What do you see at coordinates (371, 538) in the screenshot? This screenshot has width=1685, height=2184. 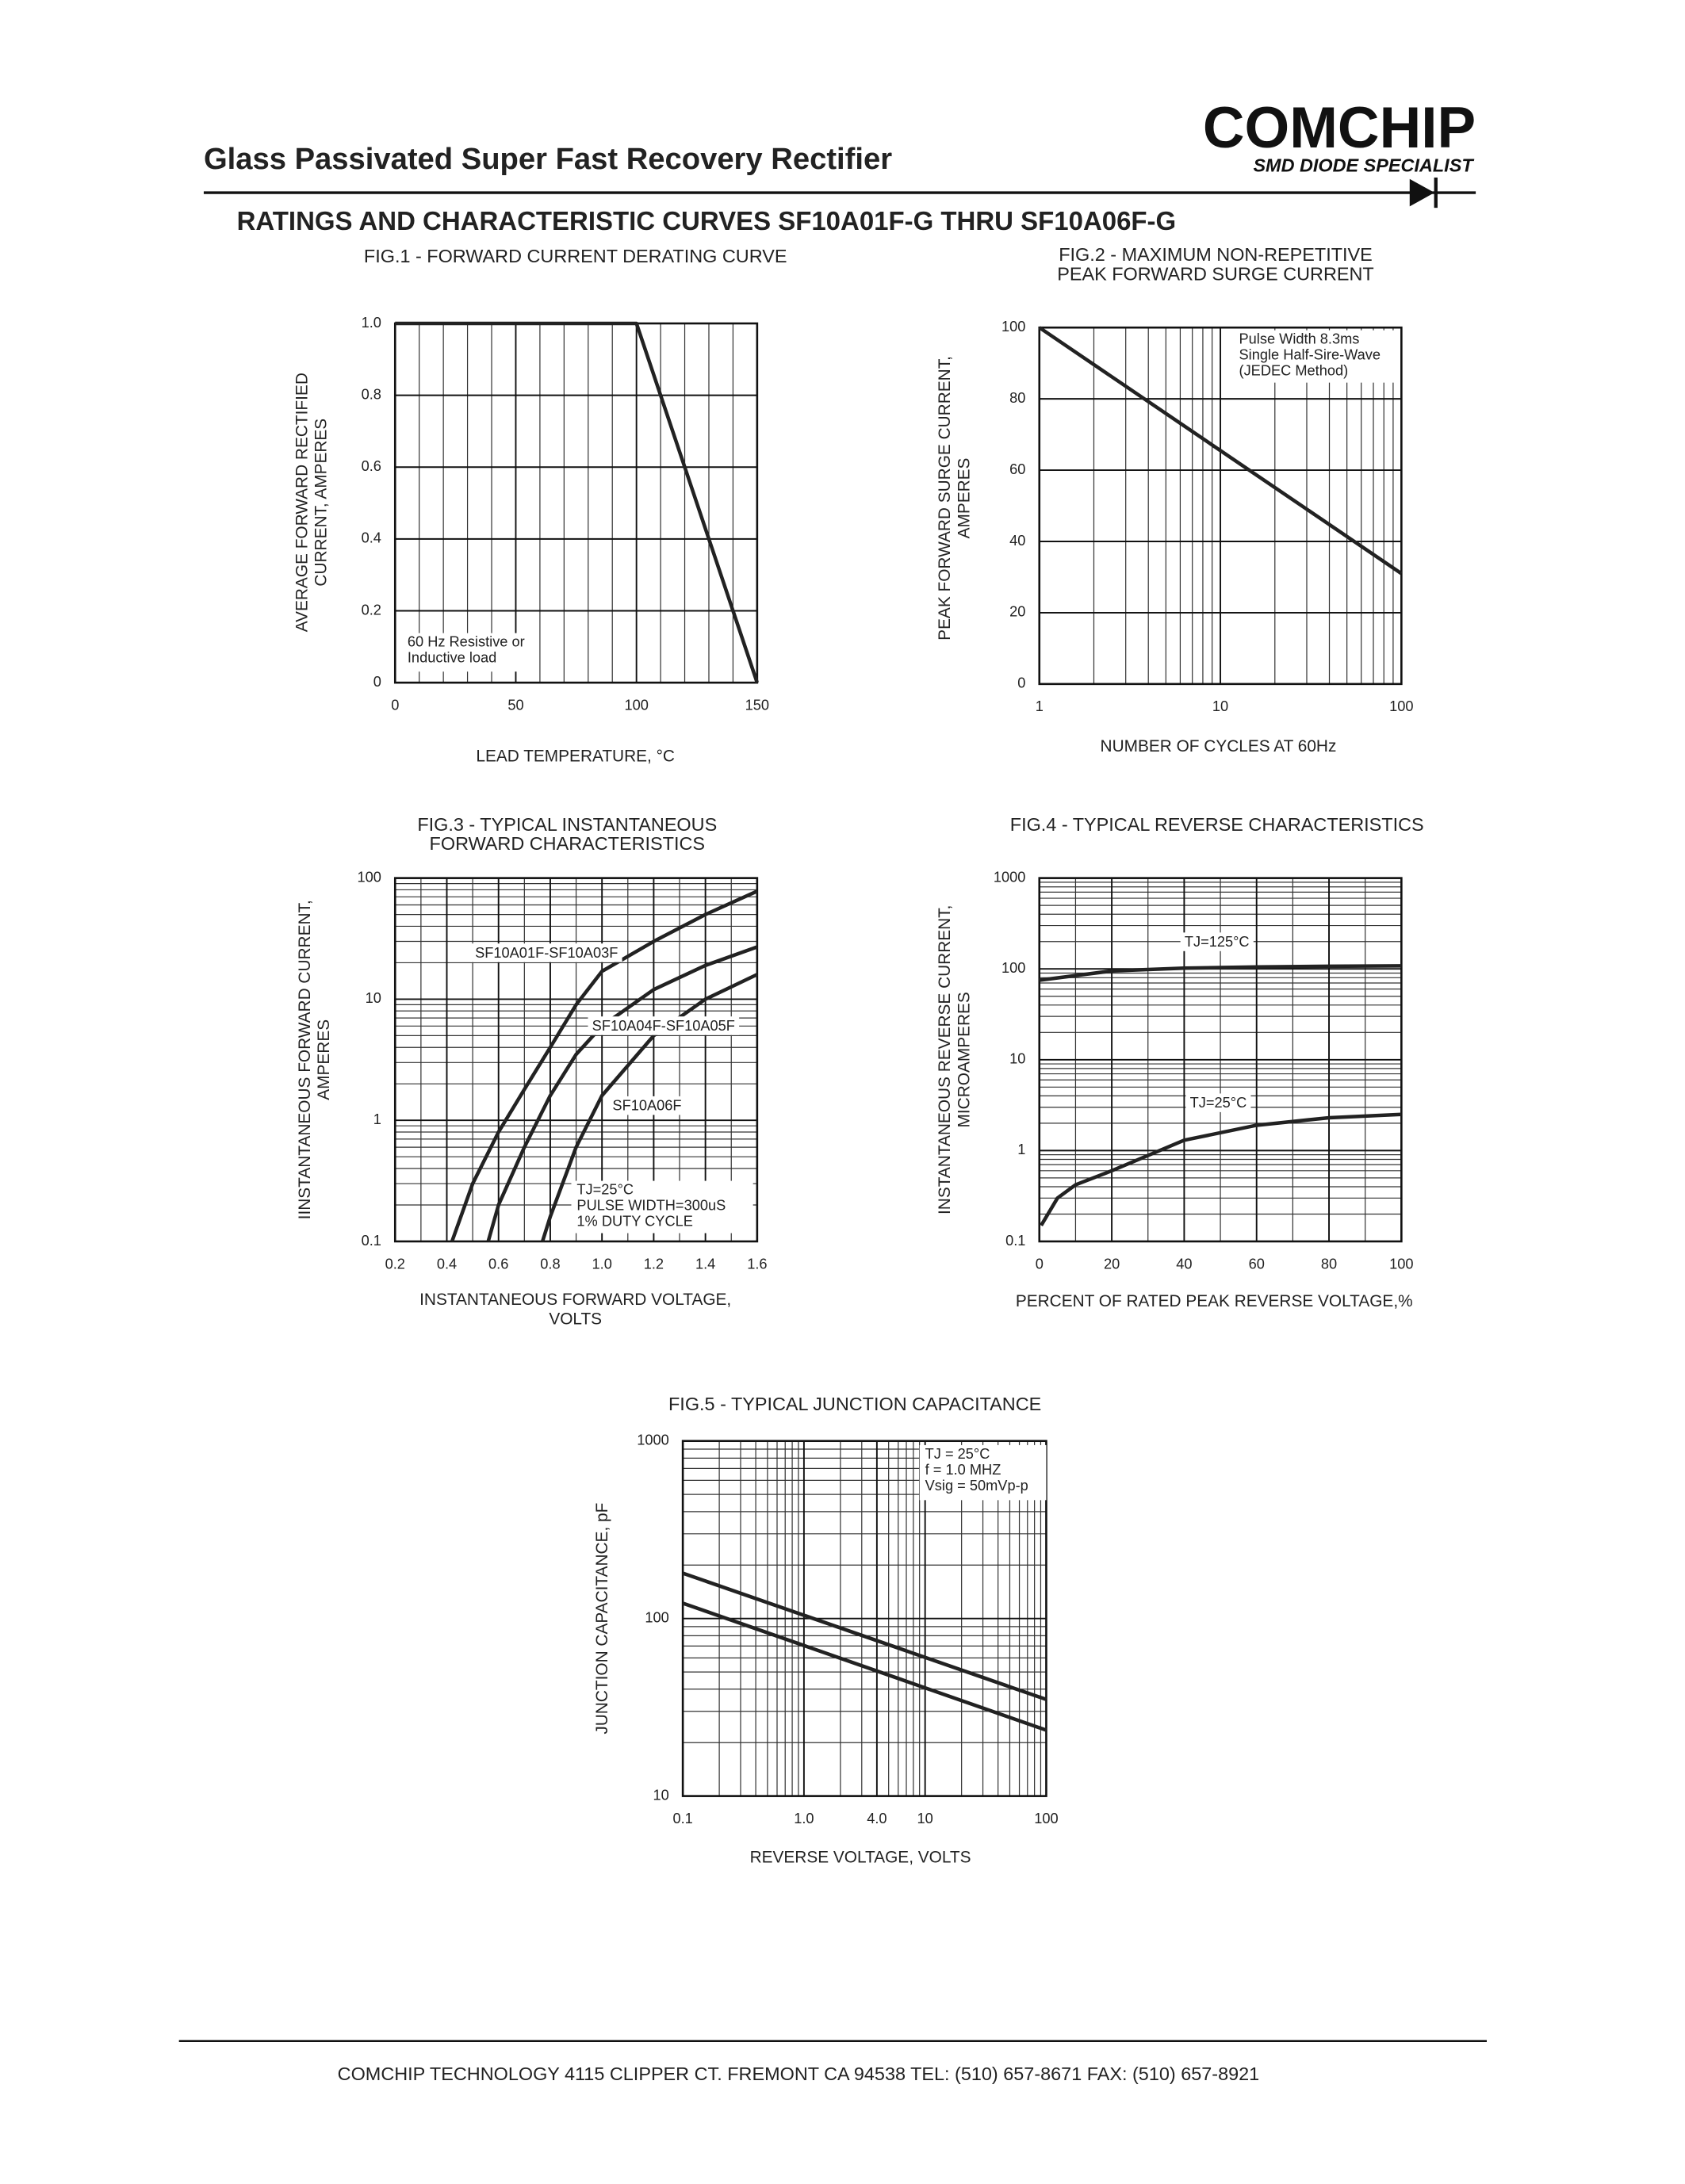 I see `y-tick-label: 0.4` at bounding box center [371, 538].